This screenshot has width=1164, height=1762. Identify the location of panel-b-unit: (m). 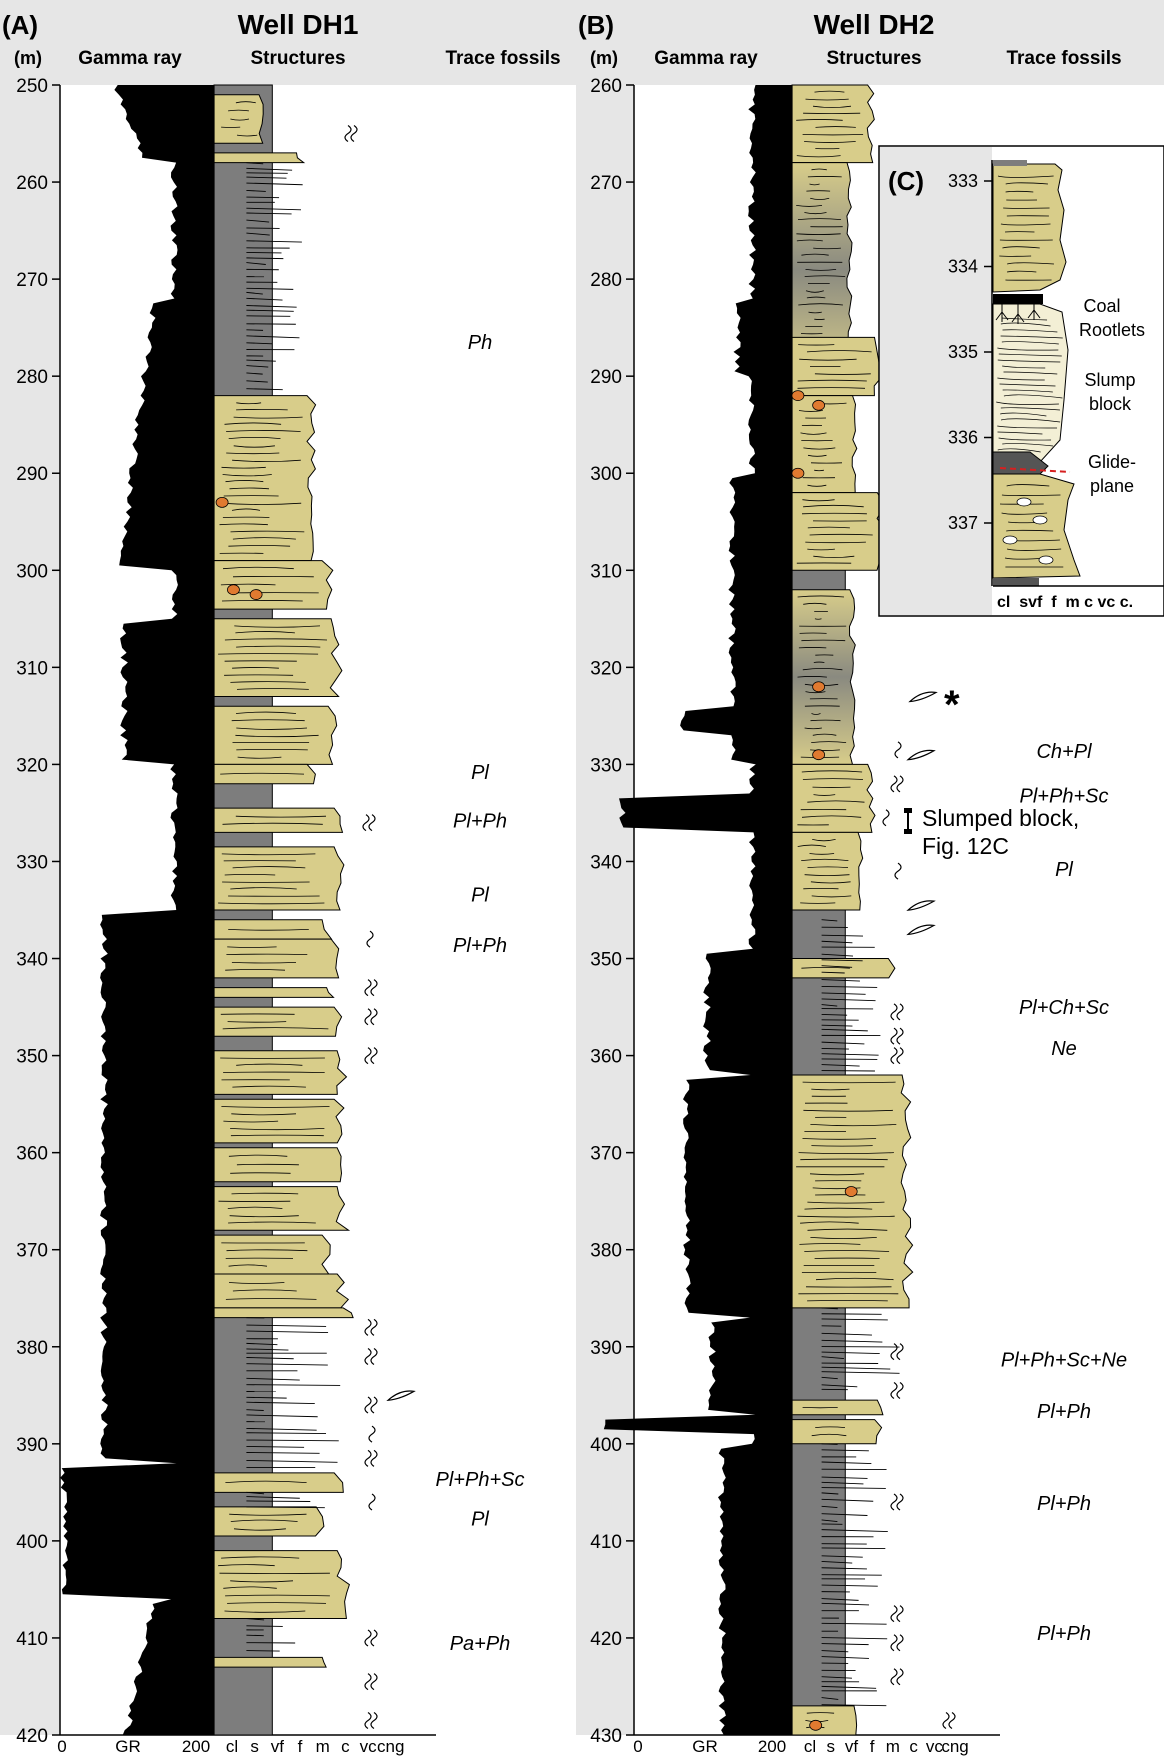
(604, 58).